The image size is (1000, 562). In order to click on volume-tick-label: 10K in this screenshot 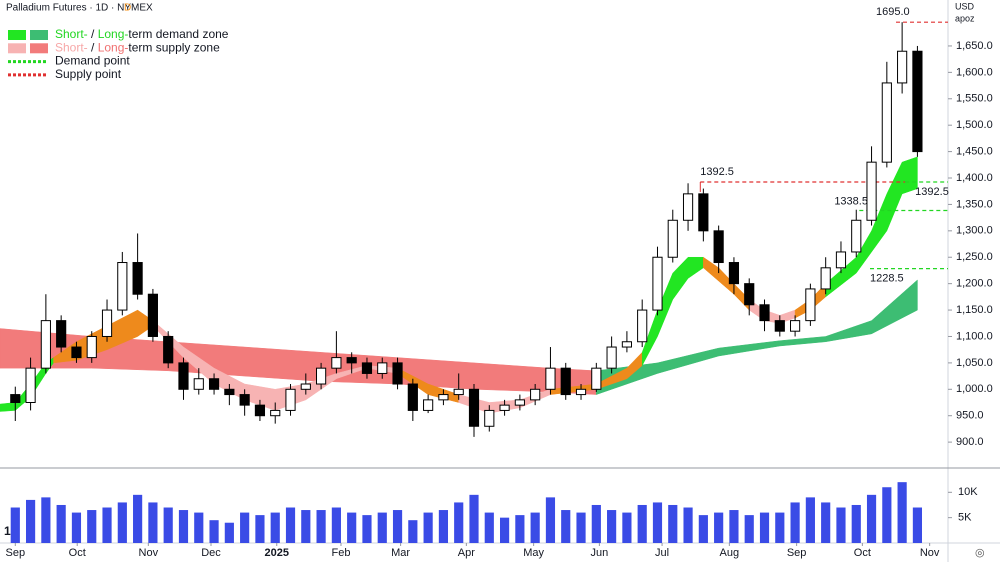, I will do `click(968, 492)`.